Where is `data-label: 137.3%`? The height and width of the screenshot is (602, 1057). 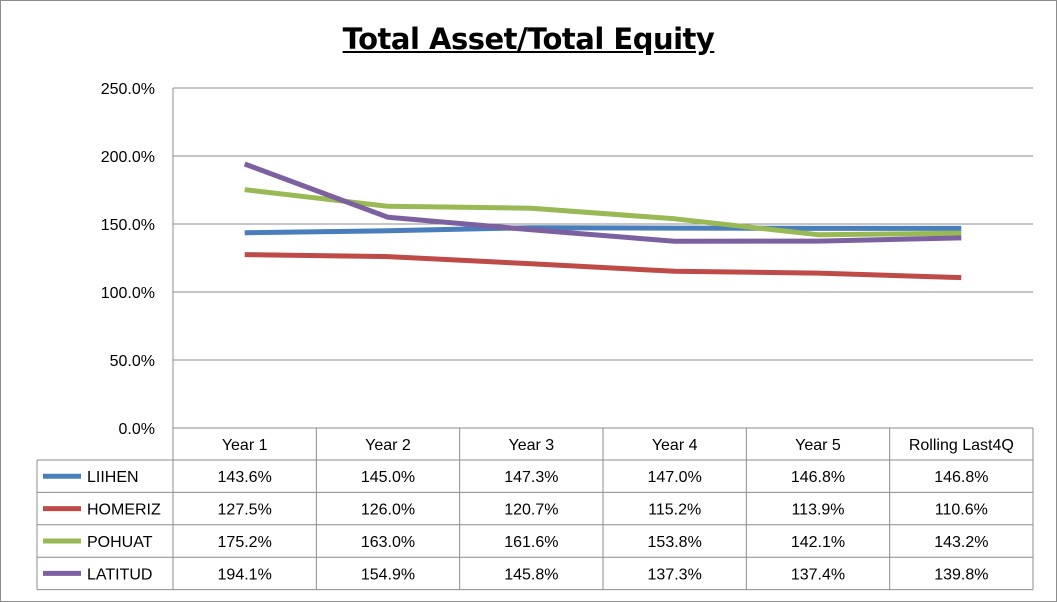
data-label: 137.3% is located at coordinates (675, 574).